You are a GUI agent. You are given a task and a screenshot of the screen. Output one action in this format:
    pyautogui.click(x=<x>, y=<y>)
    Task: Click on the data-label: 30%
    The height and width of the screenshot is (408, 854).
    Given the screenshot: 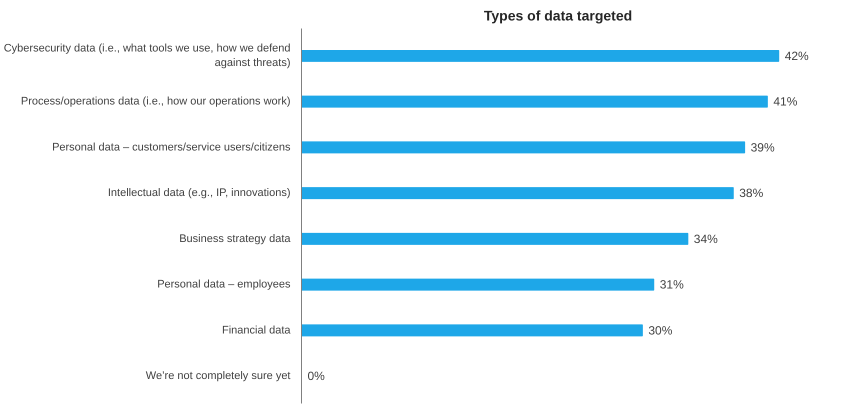 What is the action you would take?
    pyautogui.click(x=660, y=330)
    